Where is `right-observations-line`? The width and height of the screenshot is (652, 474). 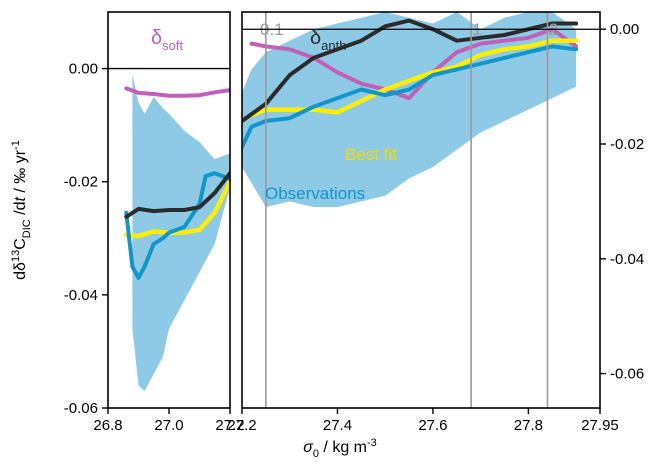
right-observations-line is located at coordinates (410, 96).